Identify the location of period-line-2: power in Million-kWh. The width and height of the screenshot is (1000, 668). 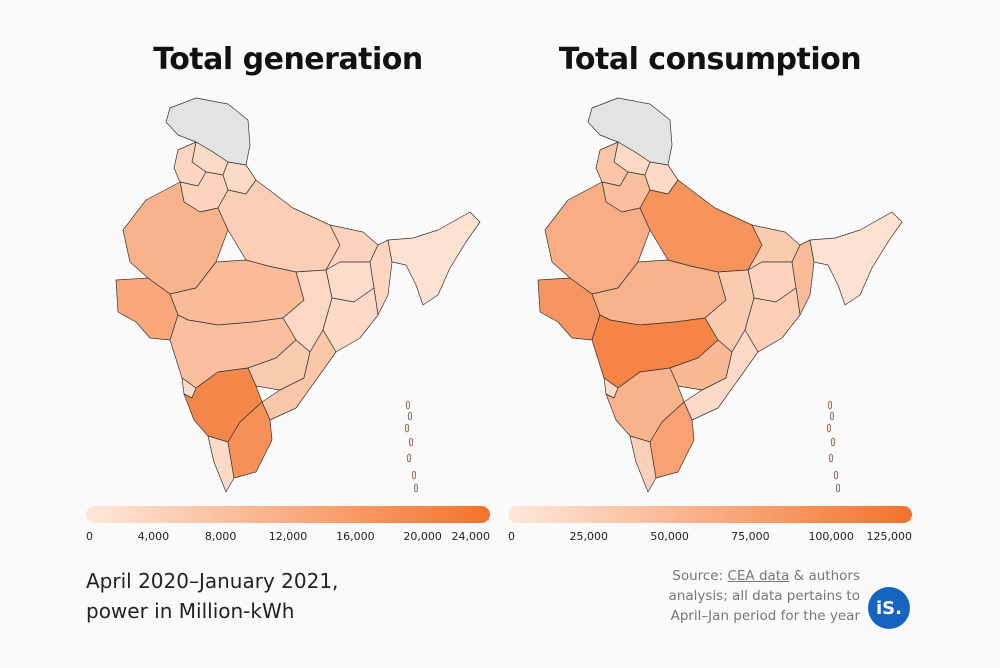
(190, 611).